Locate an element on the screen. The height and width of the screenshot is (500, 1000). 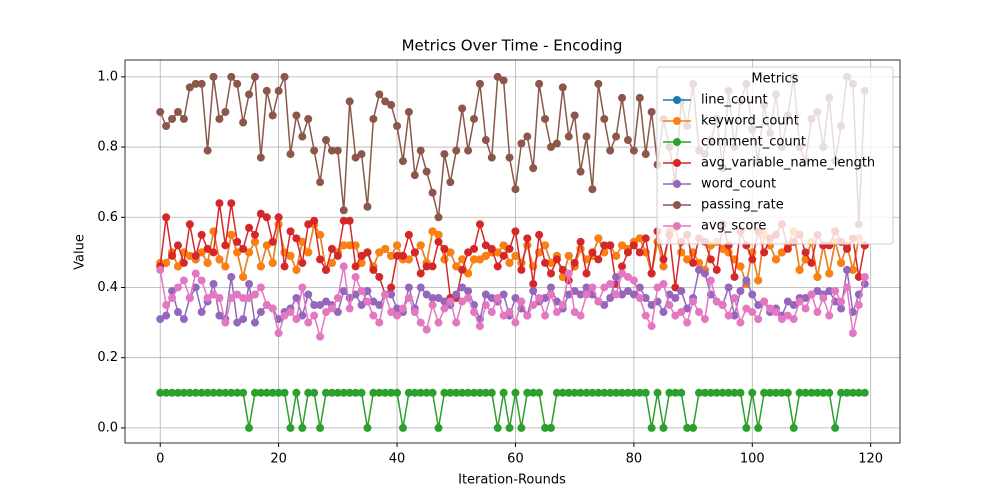
y-tick-label: 0.0 is located at coordinates (107, 427).